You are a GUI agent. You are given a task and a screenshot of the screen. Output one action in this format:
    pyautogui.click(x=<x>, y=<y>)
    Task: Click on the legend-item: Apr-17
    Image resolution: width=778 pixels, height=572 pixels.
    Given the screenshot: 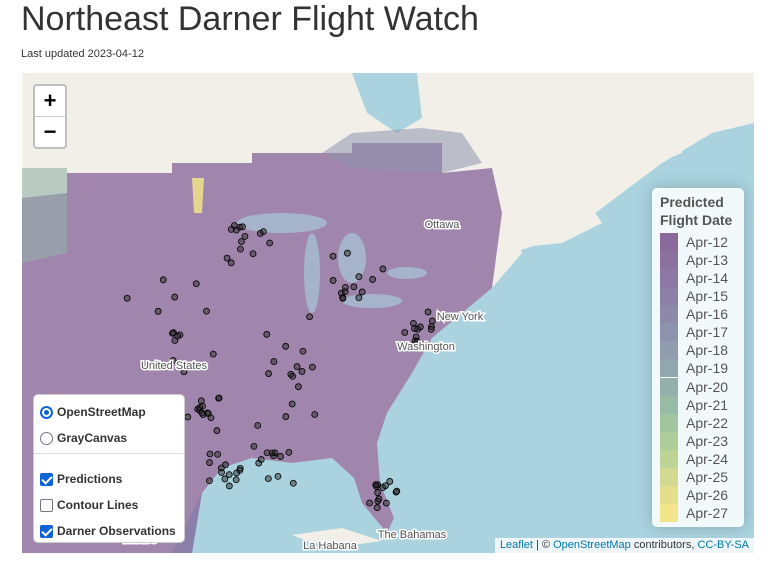 What is the action you would take?
    pyautogui.click(x=694, y=332)
    